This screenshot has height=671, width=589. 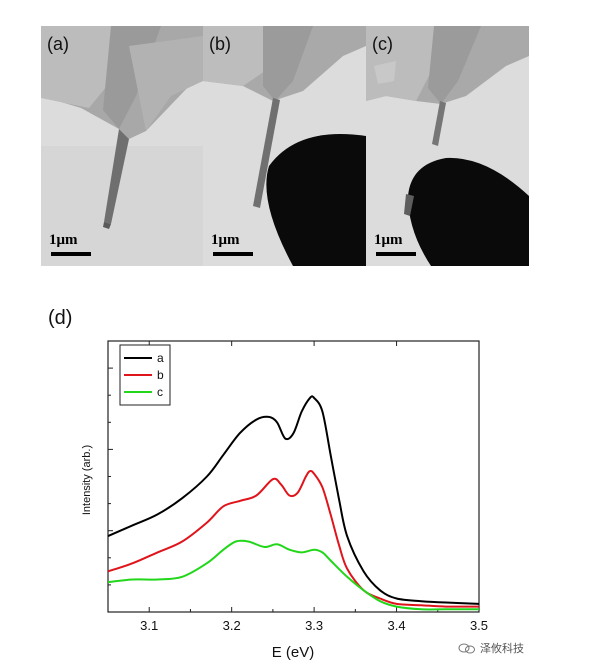 What do you see at coordinates (232, 625) in the screenshot?
I see `x-tick-label-1: 3.2` at bounding box center [232, 625].